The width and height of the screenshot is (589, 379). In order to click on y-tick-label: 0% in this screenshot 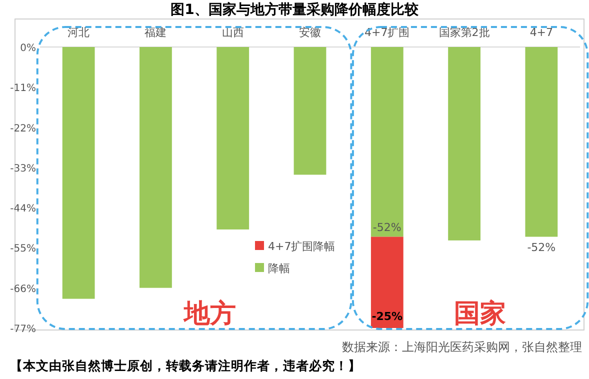, I will do `click(28, 48)`.